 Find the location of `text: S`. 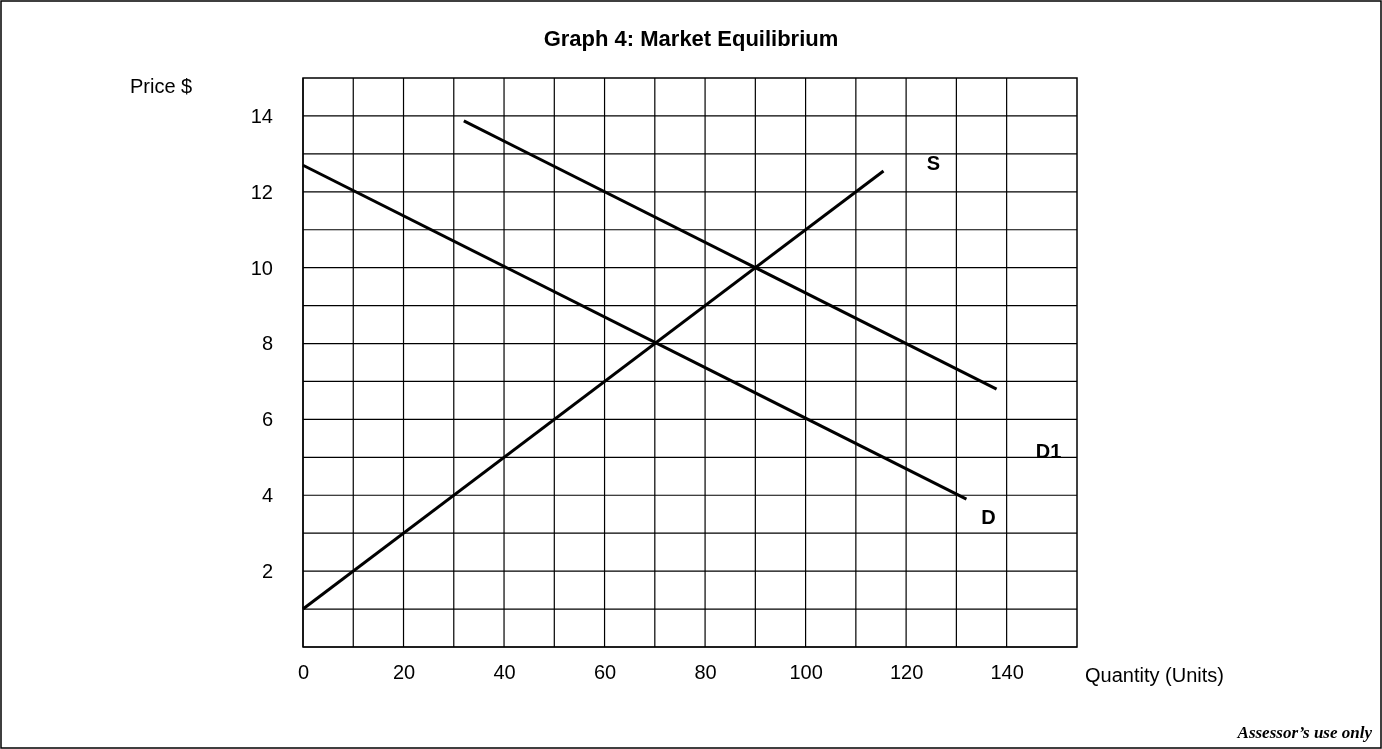

text: S is located at coordinates (933, 162).